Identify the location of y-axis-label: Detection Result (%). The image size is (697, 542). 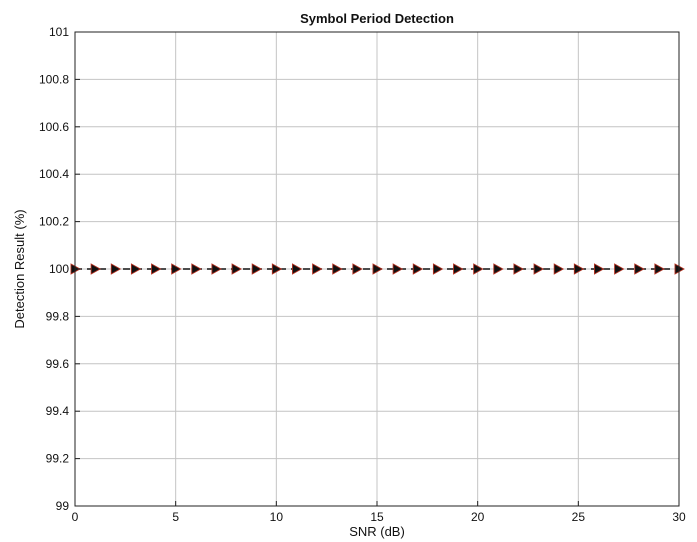
(19, 268).